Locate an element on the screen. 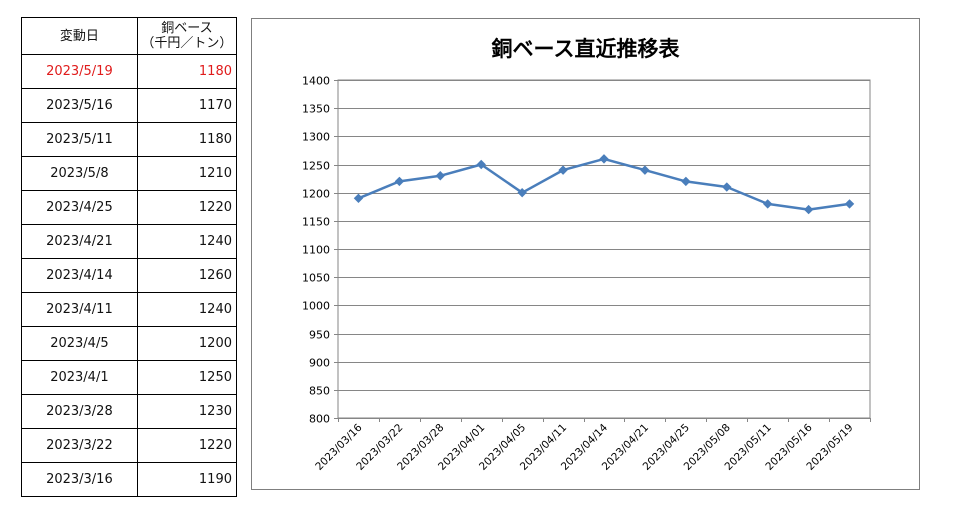 This screenshot has height=515, width=956. table-row: 2023/4/21 1240 is located at coordinates (129, 241).